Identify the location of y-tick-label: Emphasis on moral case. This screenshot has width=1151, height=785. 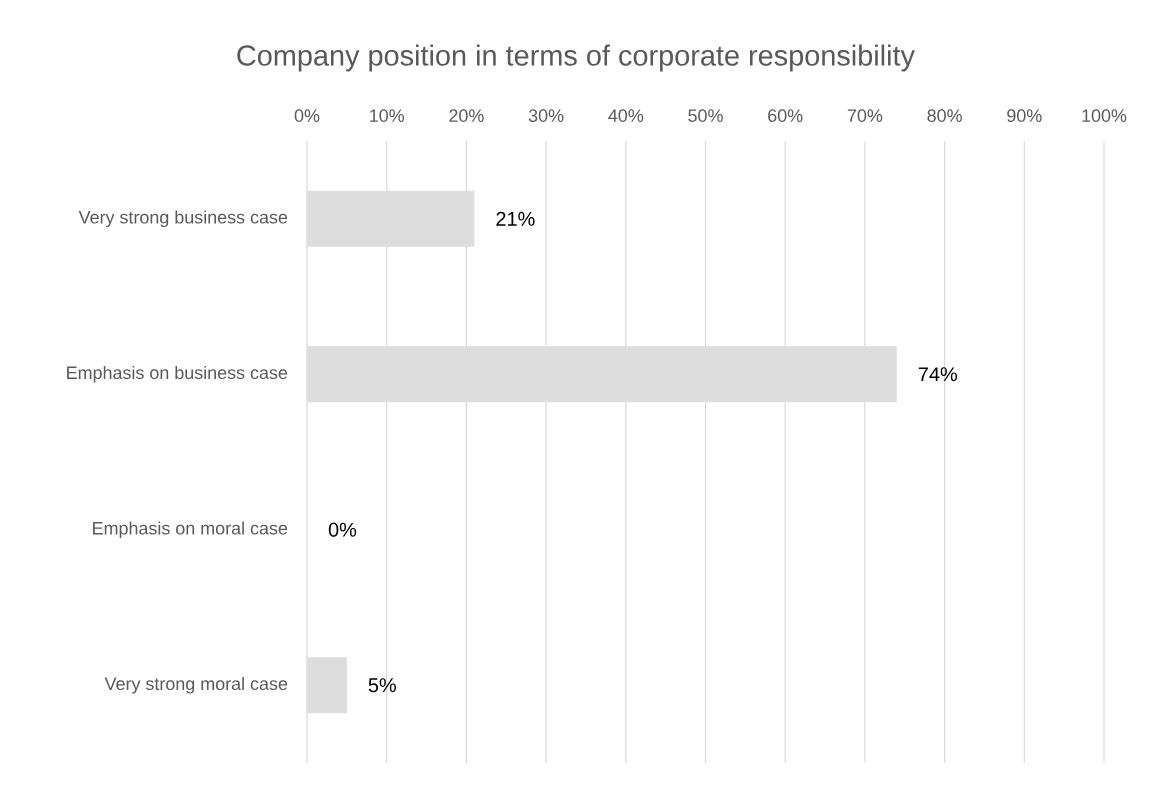
(190, 530).